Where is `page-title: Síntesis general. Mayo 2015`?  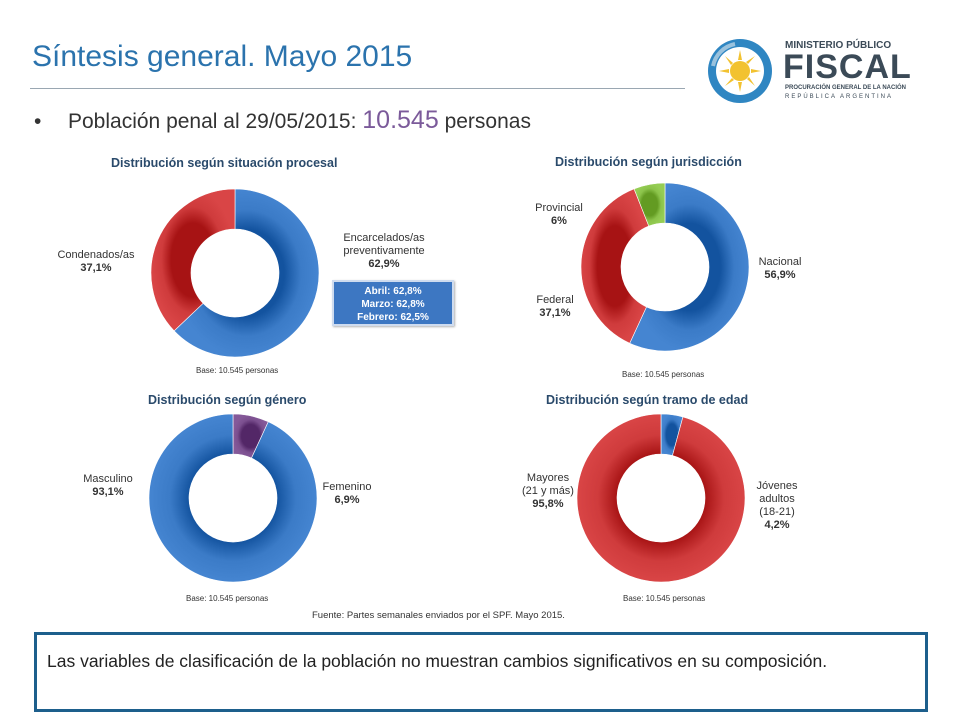 page-title: Síntesis general. Mayo 2015 is located at coordinates (222, 56).